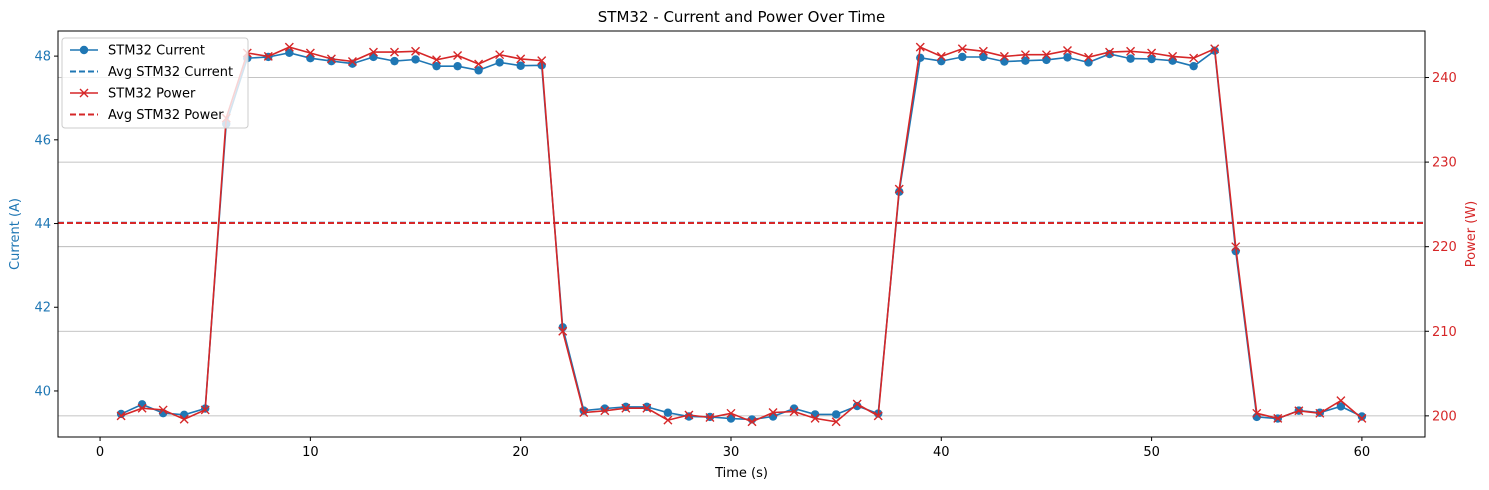 The height and width of the screenshot is (490, 1489). Describe the element at coordinates (1471, 234) in the screenshot. I see `y-axis-right-label: Power (W)` at that location.